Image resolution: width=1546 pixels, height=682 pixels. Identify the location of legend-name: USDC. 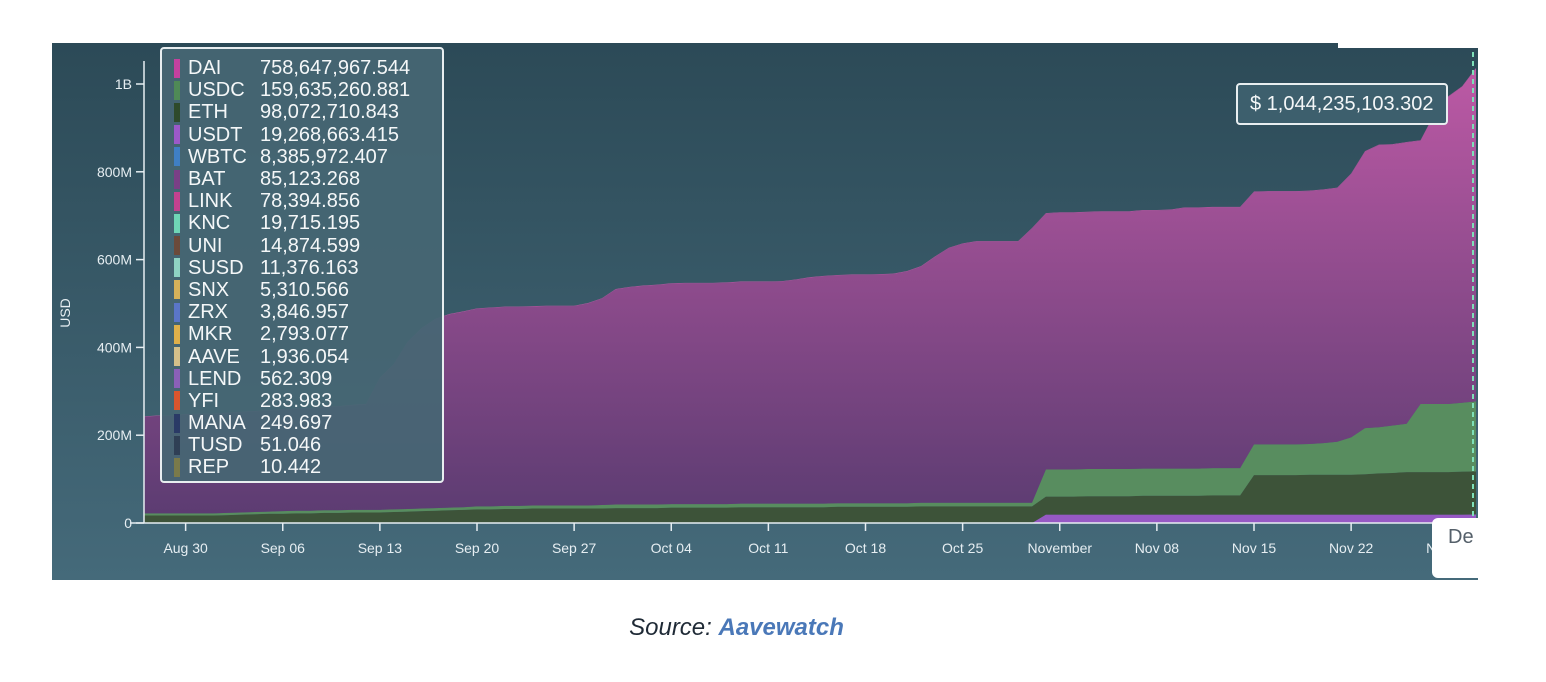
(216, 90).